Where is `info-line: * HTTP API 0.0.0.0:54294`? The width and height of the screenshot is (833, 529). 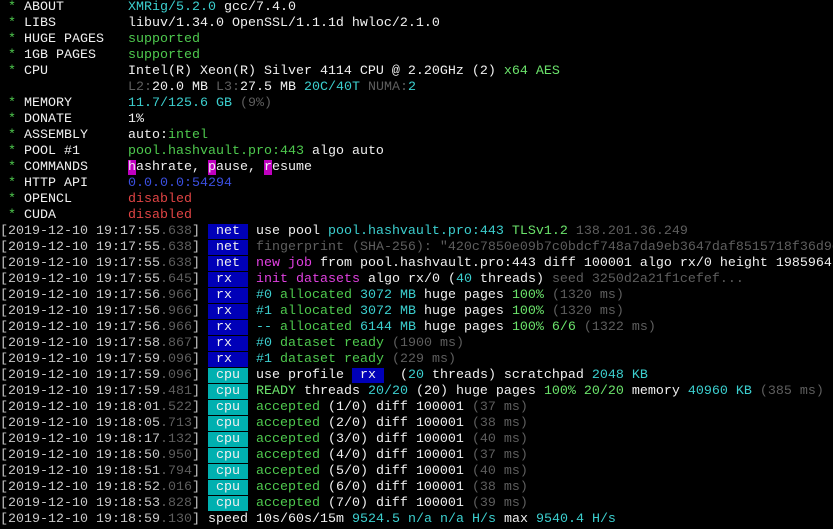
info-line: * HTTP API 0.0.0.0:54294 is located at coordinates (416, 184).